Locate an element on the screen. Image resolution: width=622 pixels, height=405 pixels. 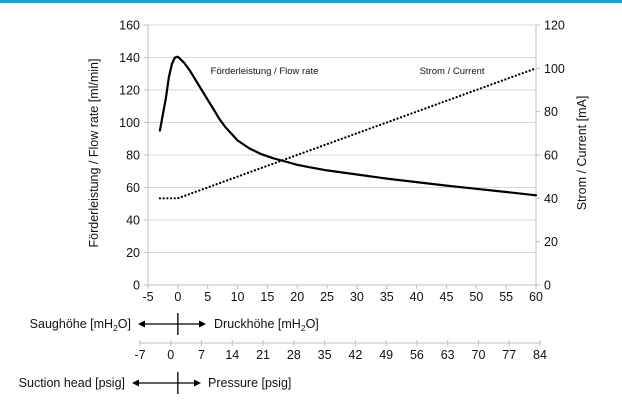
y-right-tick-label: 40 is located at coordinates (551, 199).